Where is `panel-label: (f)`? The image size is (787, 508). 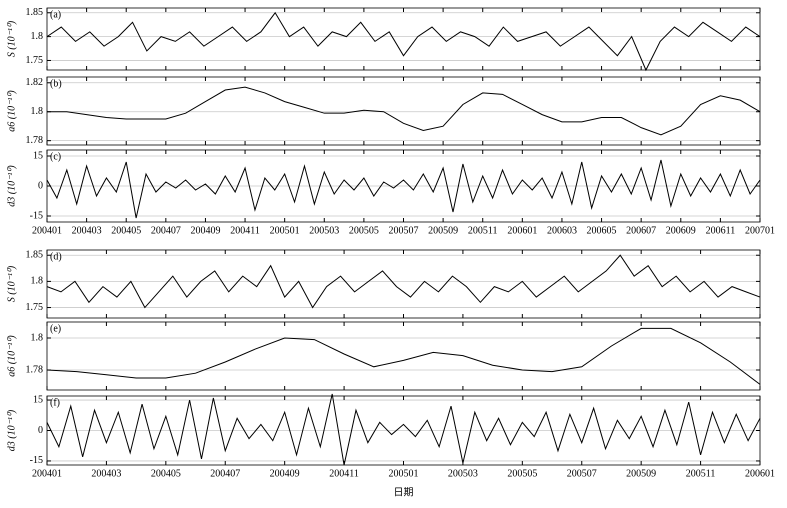 panel-label: (f) is located at coordinates (55, 402).